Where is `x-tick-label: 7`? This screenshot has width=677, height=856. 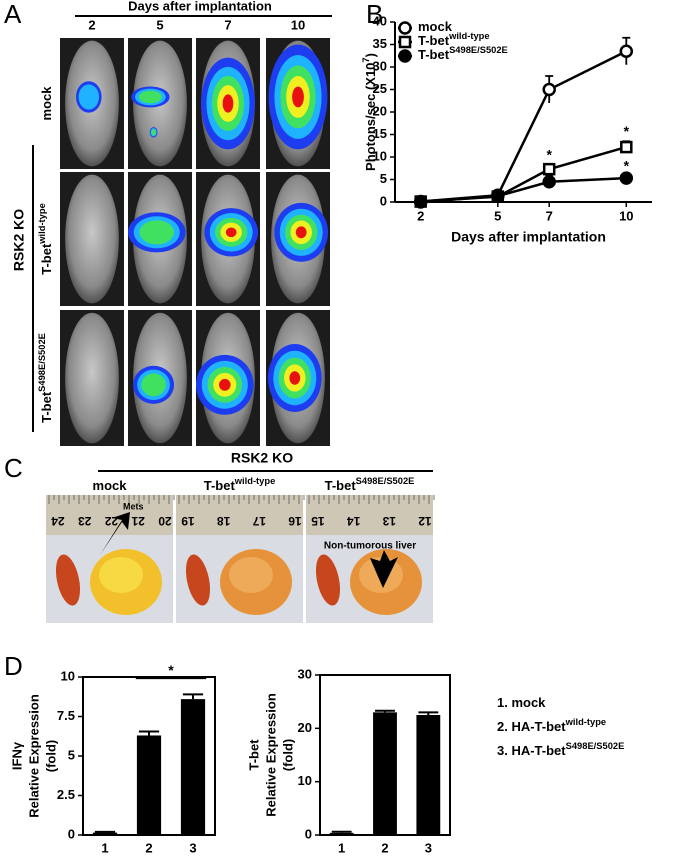 x-tick-label: 7 is located at coordinates (549, 215).